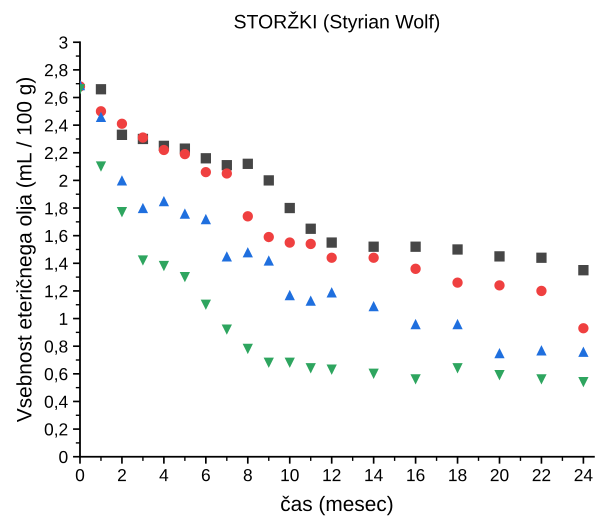  Describe the element at coordinates (80, 475) in the screenshot. I see `x-tick-label: 0` at that location.